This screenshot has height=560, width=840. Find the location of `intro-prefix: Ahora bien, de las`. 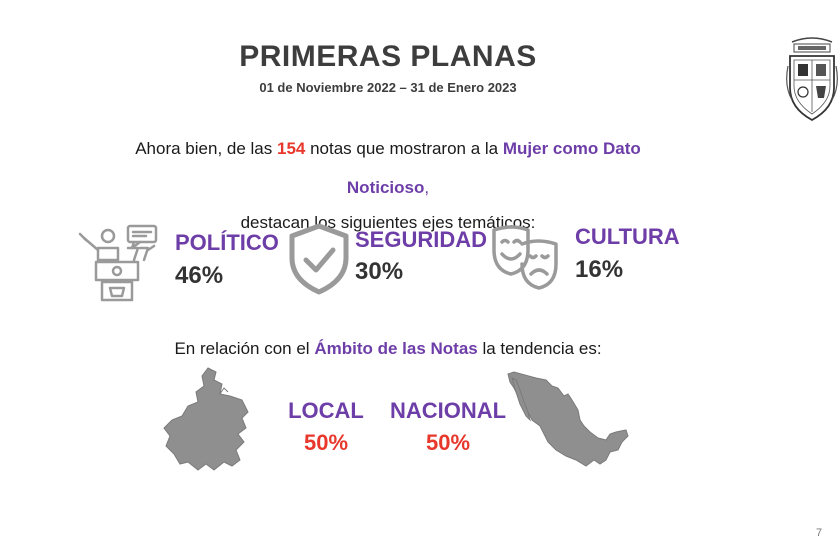

intro-prefix: Ahora bien, de las is located at coordinates (206, 148).